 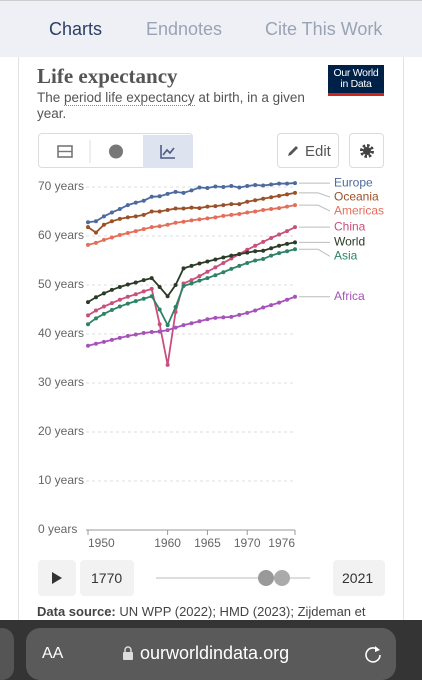 I want to click on address-bar: AA ourworldindata.org, so click(x=211, y=654).